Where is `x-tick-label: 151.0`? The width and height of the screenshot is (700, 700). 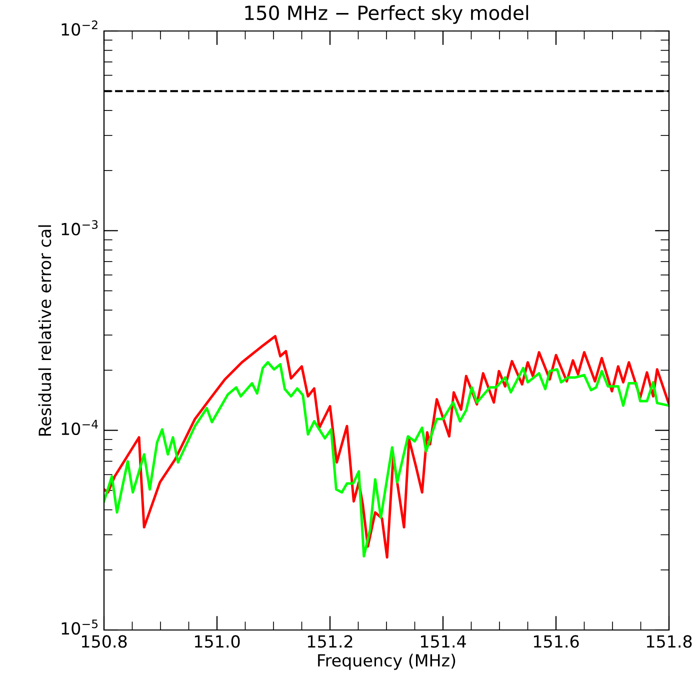
x-tick-label: 151.0 is located at coordinates (217, 641).